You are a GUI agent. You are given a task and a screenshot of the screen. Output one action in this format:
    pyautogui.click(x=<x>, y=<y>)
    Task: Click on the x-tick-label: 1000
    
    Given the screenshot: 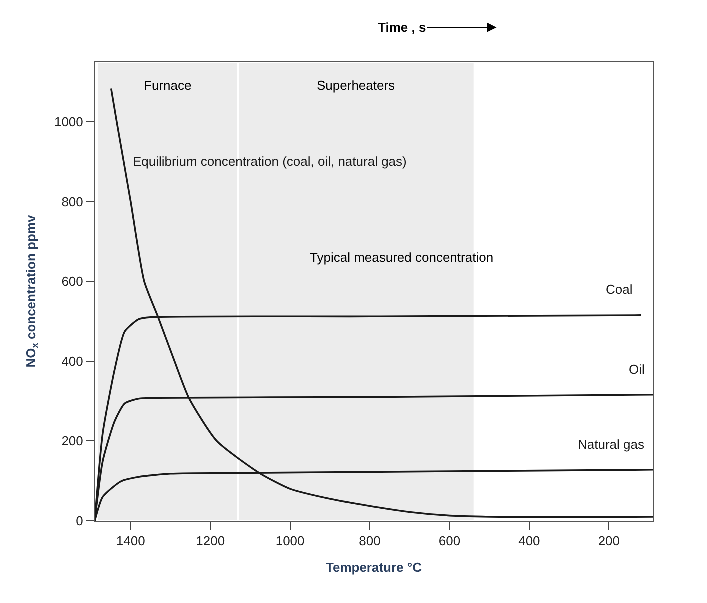 What is the action you would take?
    pyautogui.click(x=290, y=541)
    